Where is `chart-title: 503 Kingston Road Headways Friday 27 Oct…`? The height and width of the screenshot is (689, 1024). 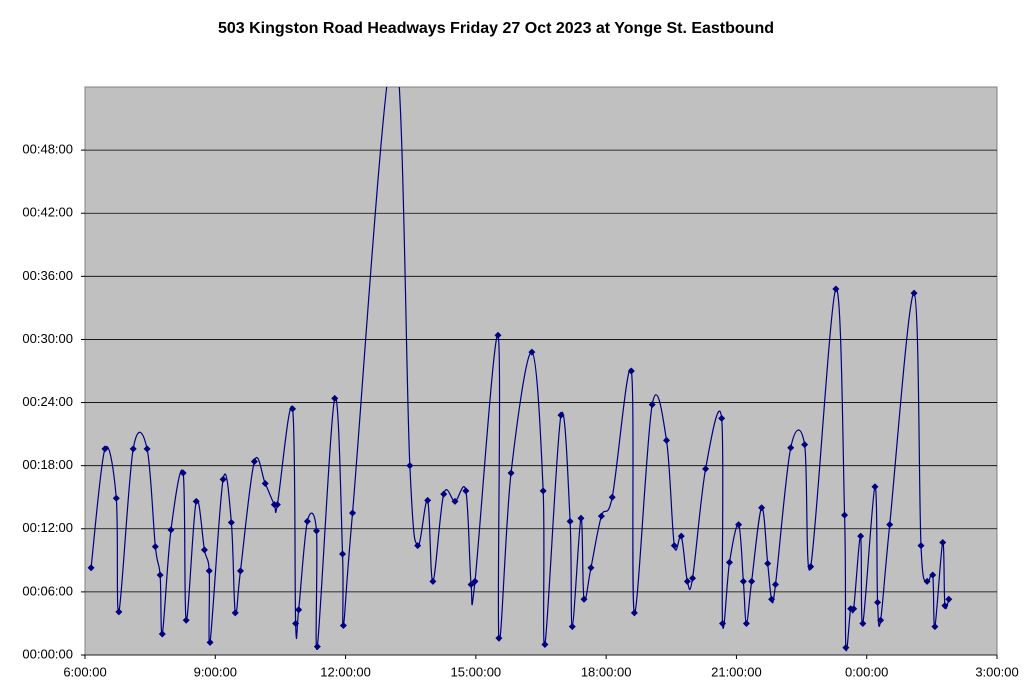 chart-title: 503 Kingston Road Headways Friday 27 Oct… is located at coordinates (496, 28).